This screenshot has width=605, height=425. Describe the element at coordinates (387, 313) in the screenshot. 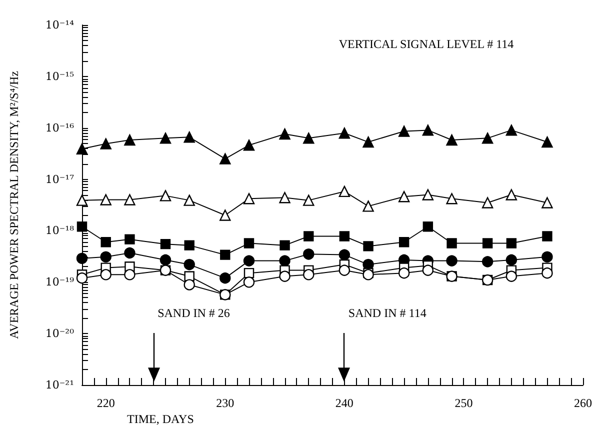

I see `ref-line-label: SAND IN # 114` at that location.